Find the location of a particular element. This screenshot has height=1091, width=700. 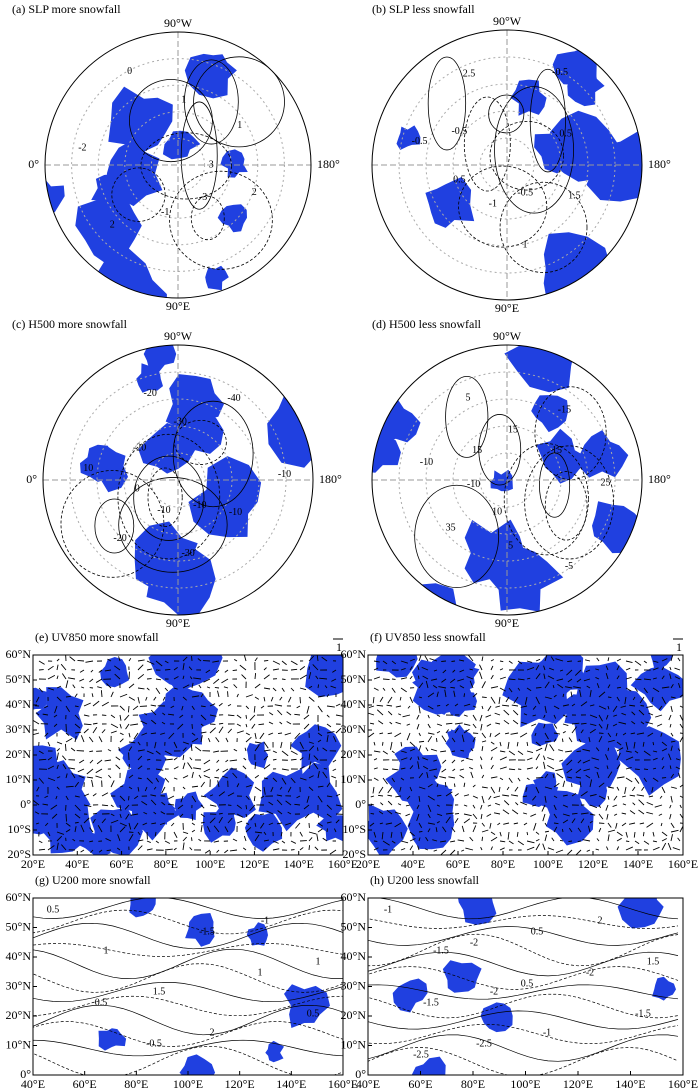

contour-label: -2.5 is located at coordinates (484, 1043).